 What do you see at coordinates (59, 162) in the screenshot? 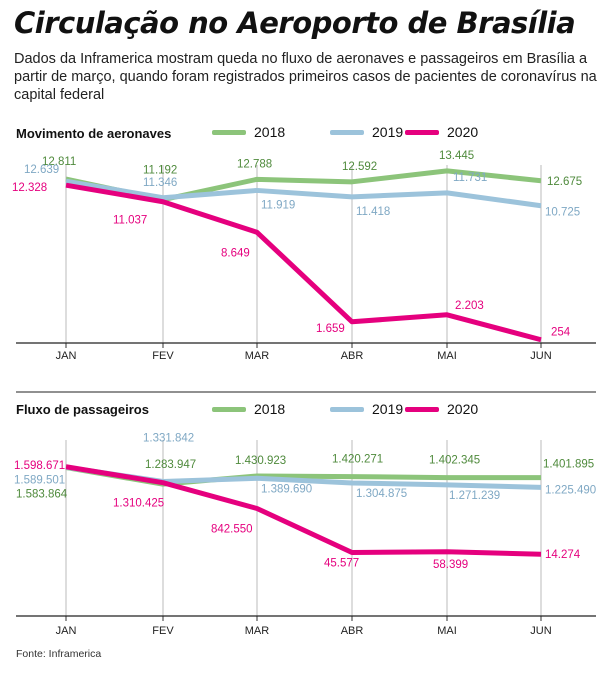
I see `data-label: 12.811` at bounding box center [59, 162].